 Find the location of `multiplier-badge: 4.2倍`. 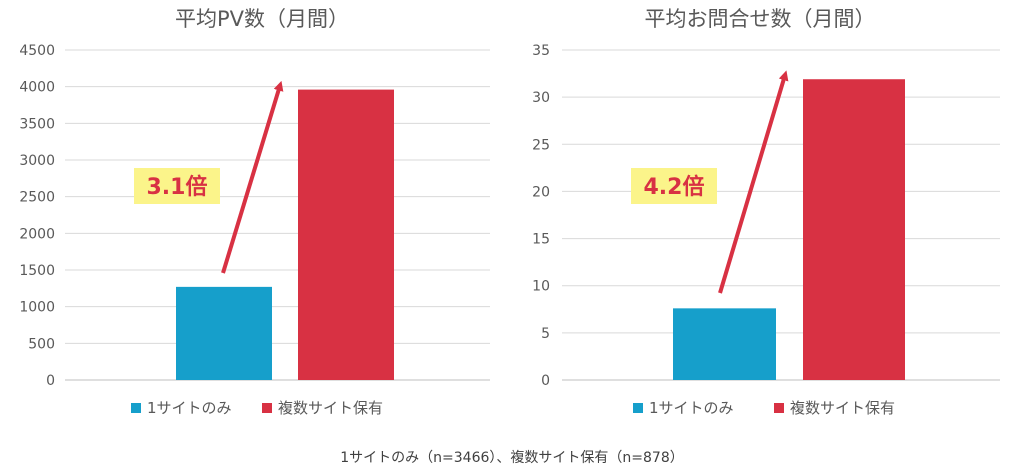

multiplier-badge: 4.2倍 is located at coordinates (674, 187).